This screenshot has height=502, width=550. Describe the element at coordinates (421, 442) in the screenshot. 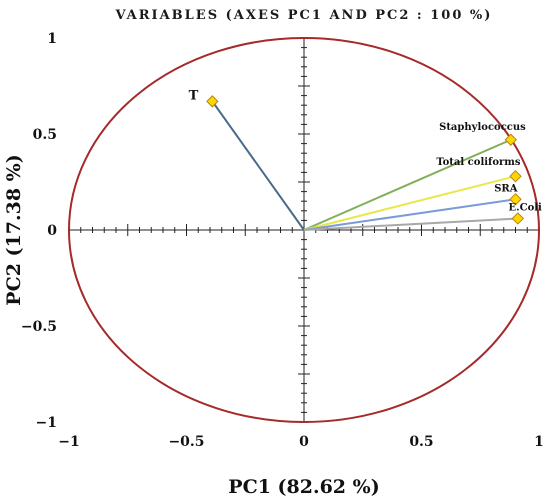

I see `x-tick-label: 0.5` at that location.